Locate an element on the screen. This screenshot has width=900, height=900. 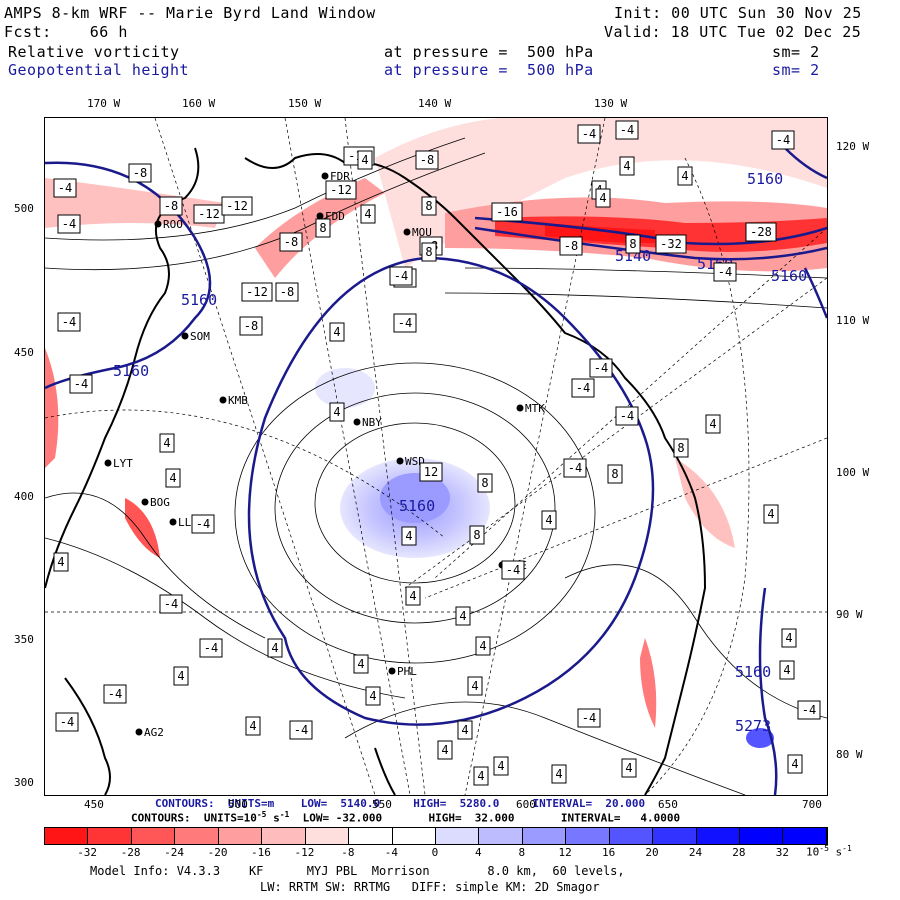
latitude-label: 110 W is located at coordinates (853, 320).